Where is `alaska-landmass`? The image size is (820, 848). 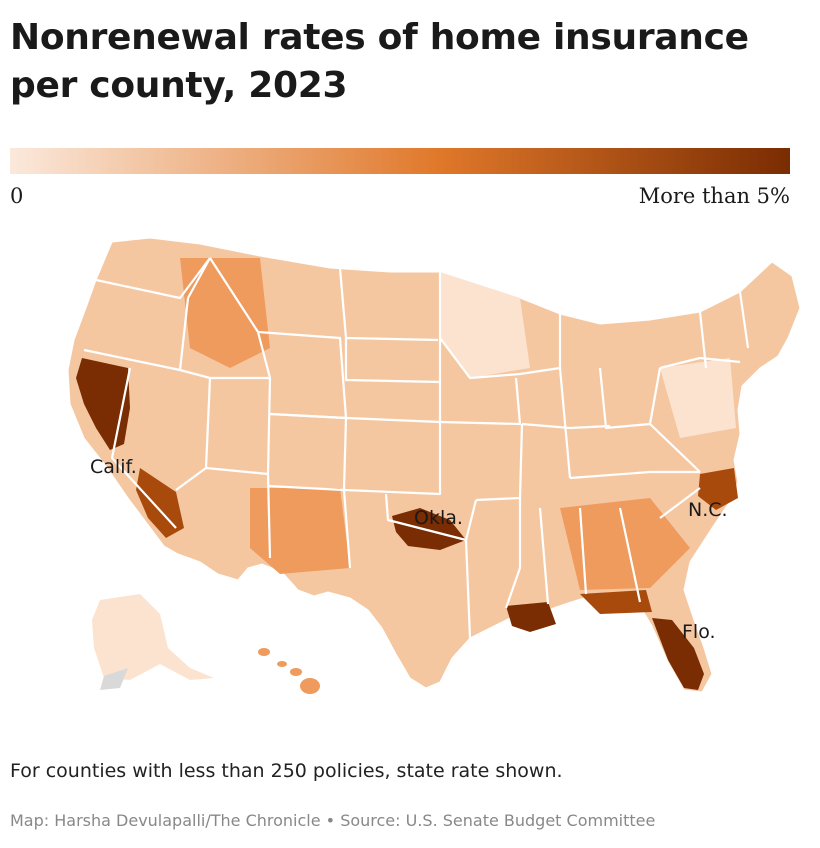 alaska-landmass is located at coordinates (153, 637).